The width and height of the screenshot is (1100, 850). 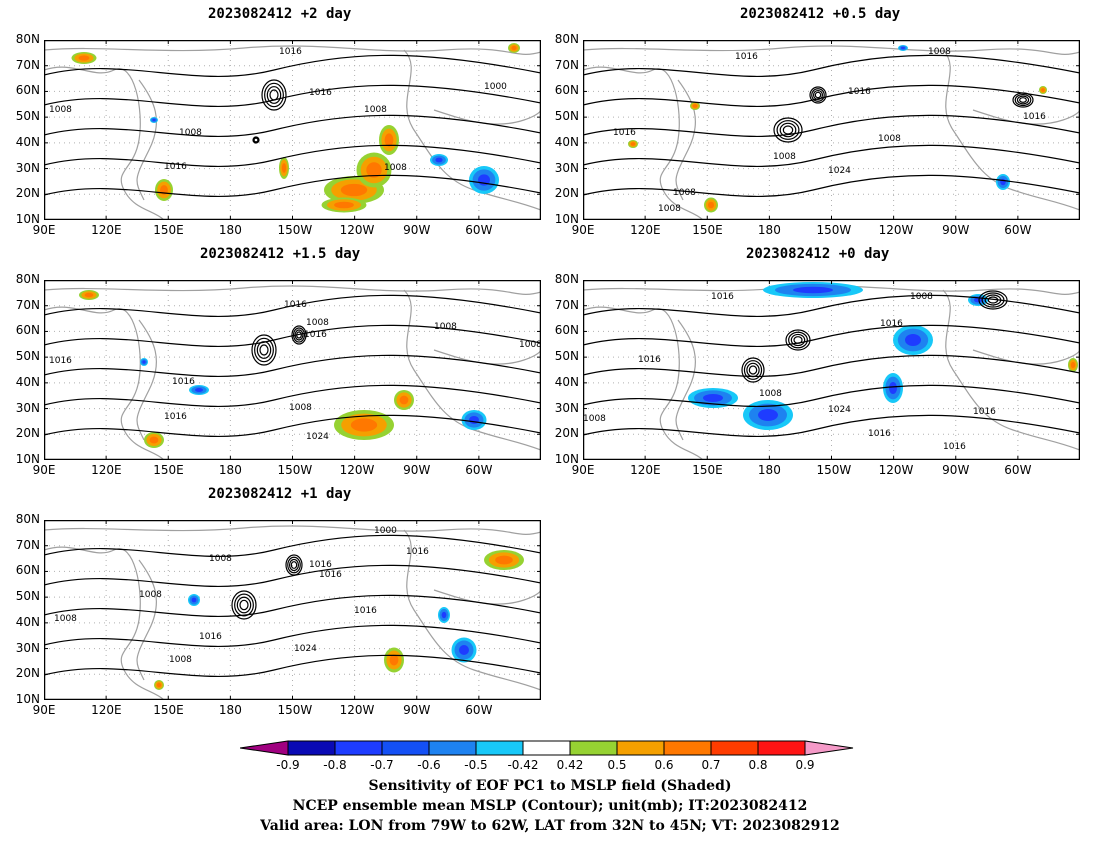 What do you see at coordinates (804, 765) in the screenshot?
I see `colorbar-tick-label: 0.9` at bounding box center [804, 765].